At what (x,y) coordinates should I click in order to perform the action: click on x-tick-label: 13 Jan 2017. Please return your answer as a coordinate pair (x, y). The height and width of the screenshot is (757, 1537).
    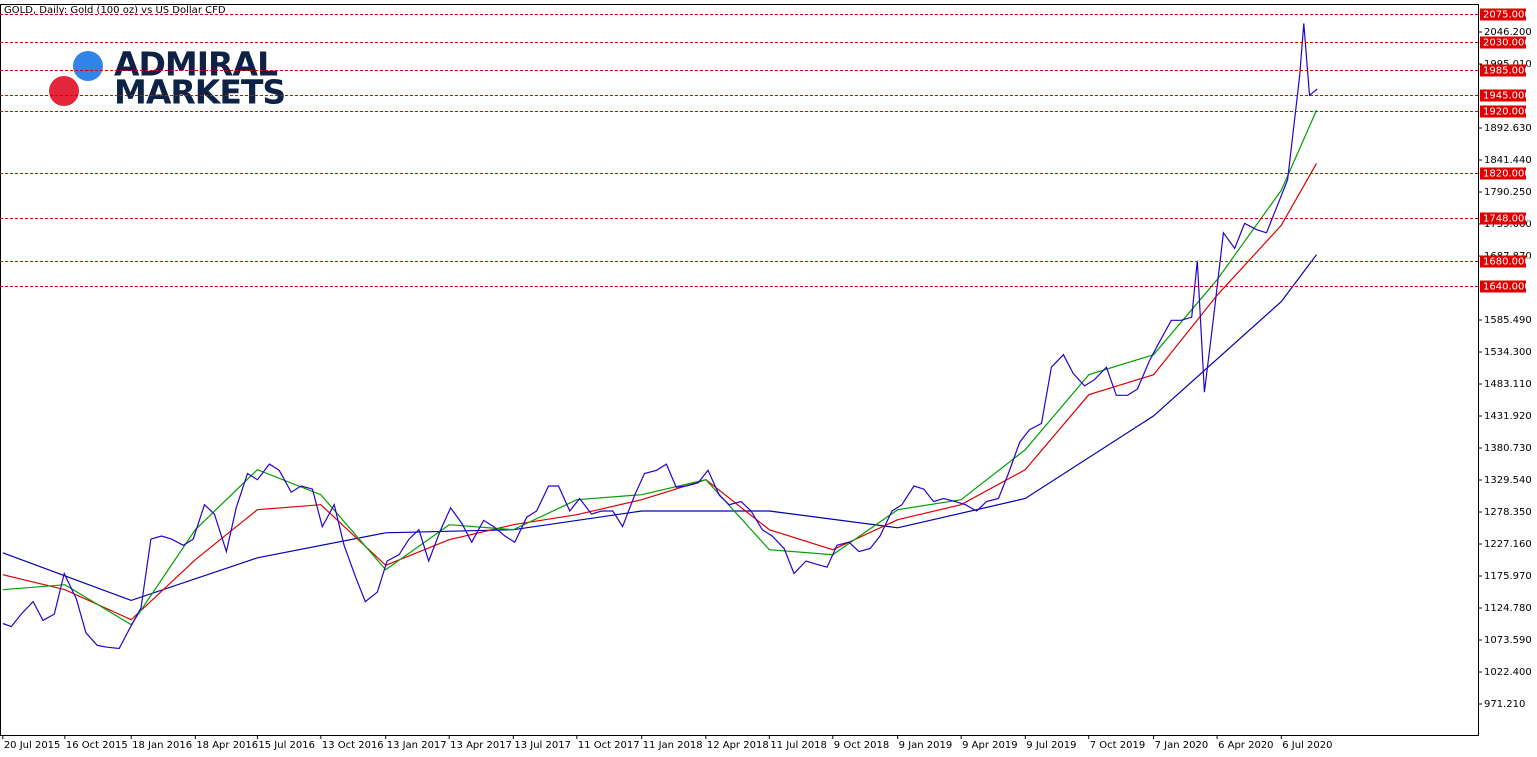
    Looking at the image, I should click on (417, 745).